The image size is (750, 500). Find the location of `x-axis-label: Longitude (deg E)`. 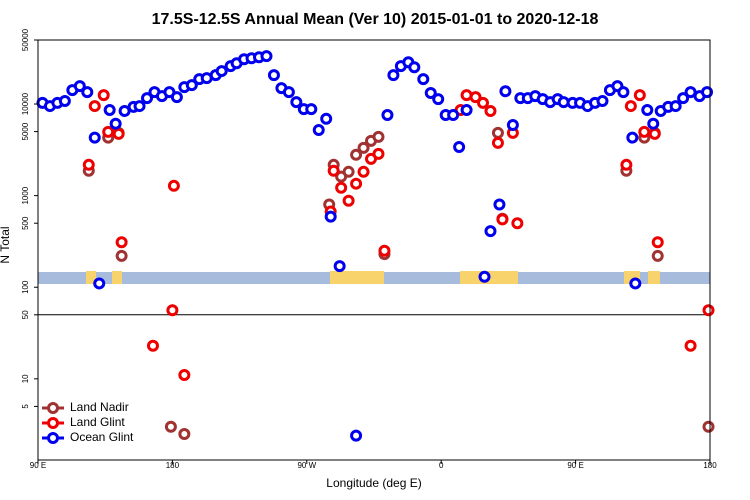

x-axis-label: Longitude (deg E) is located at coordinates (373, 483).